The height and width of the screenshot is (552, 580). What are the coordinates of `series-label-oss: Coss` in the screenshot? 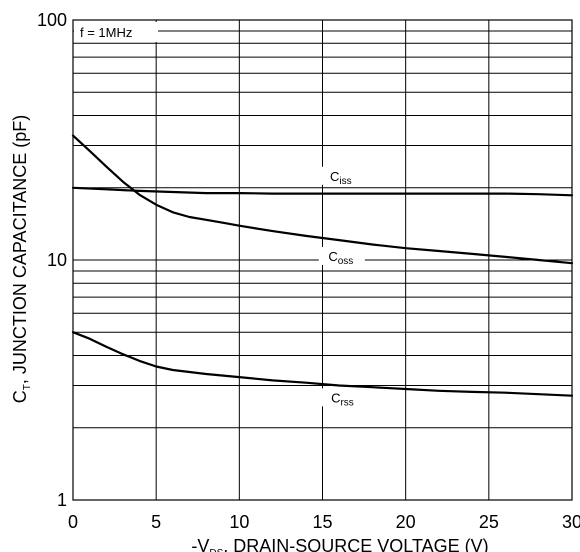 It's located at (340, 258).